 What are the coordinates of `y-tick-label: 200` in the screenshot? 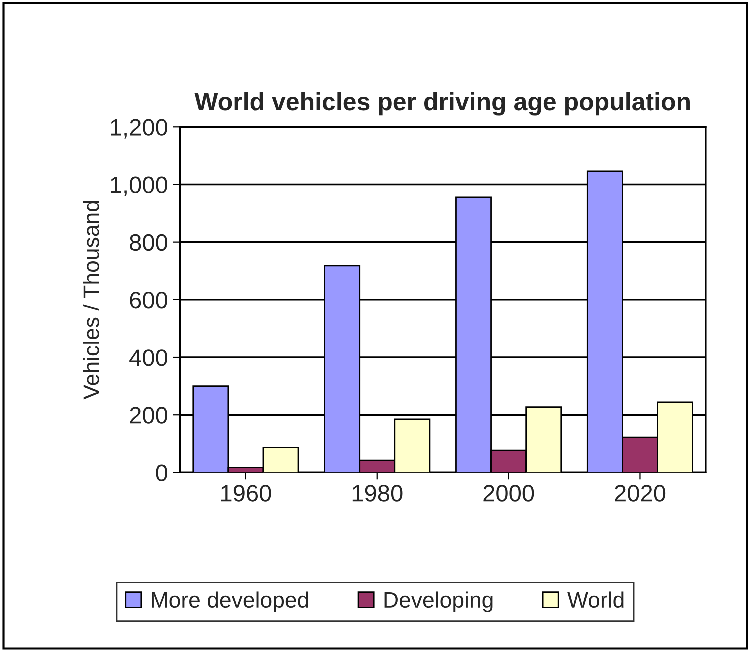 It's located at (149, 415).